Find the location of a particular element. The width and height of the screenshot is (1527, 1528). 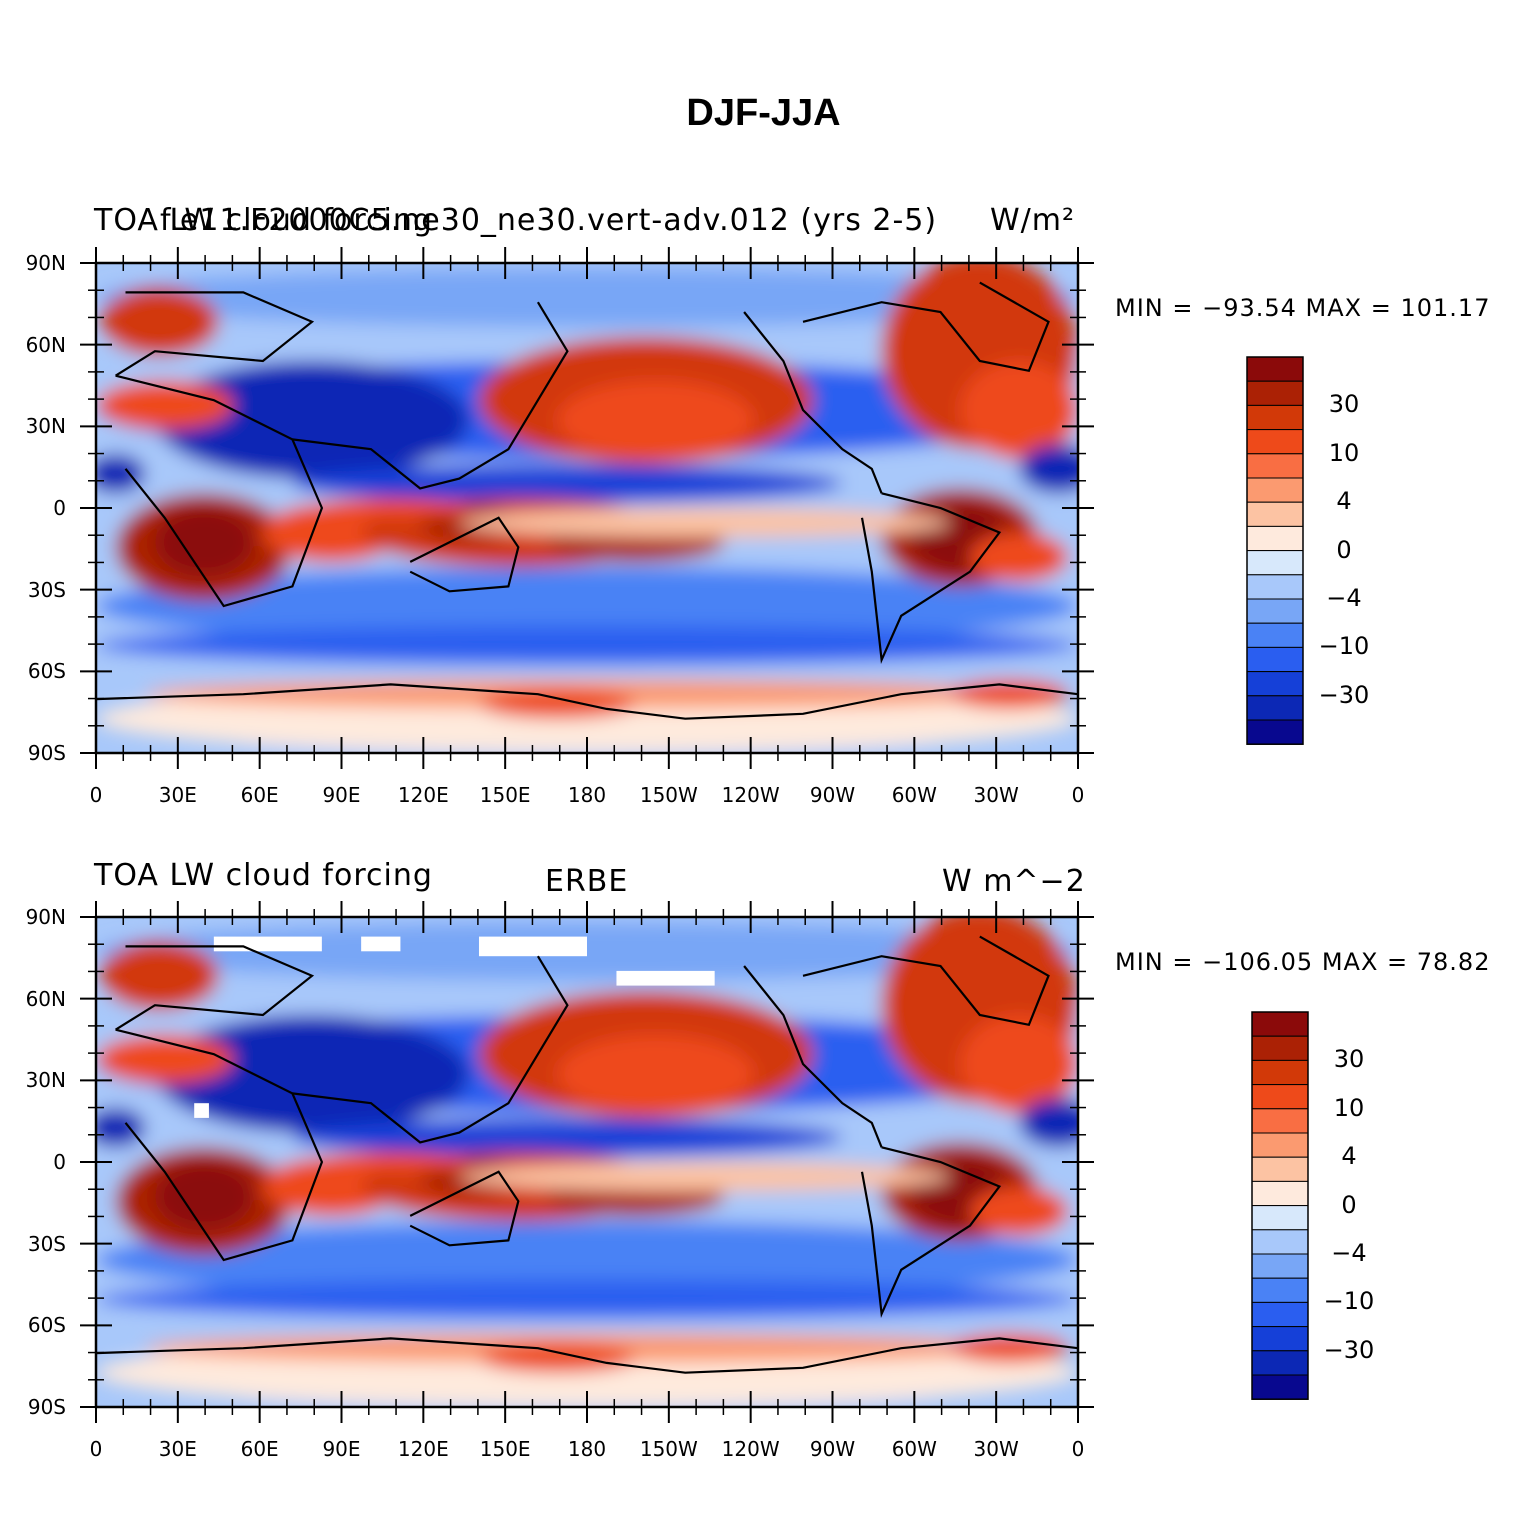

panel1-min-max: MIN = −93.54 MAX = 101.17 is located at coordinates (1303, 308).